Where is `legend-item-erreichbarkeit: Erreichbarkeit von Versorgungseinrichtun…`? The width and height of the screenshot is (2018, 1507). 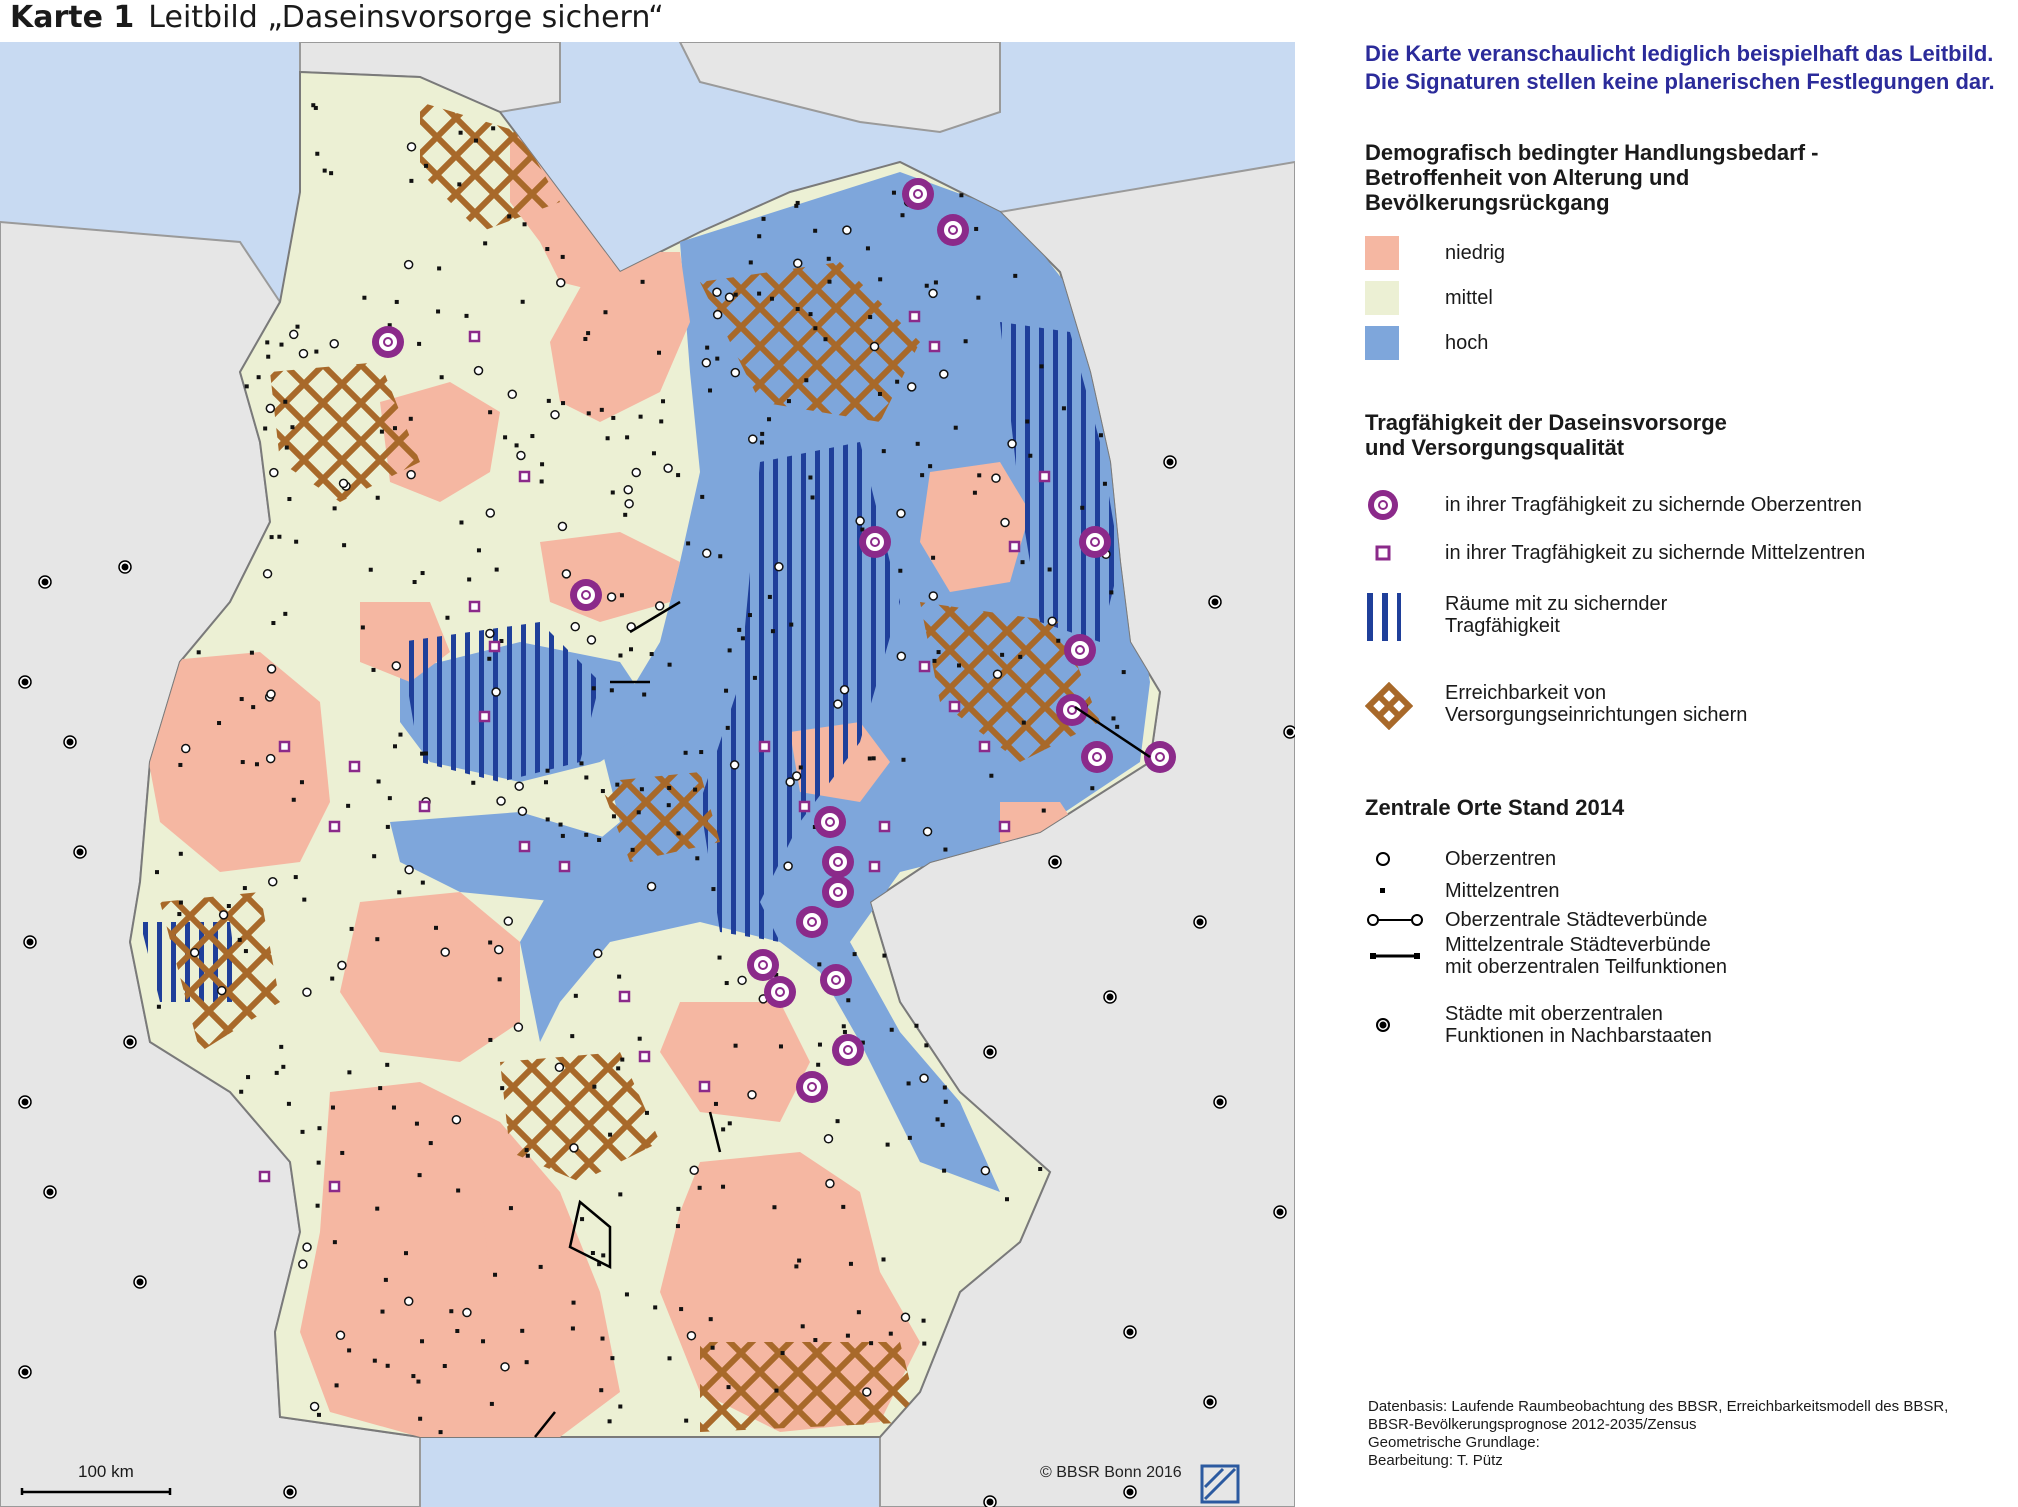
legend-item-erreichbarkeit: Erreichbarkeit von Versorgungseinrichtun… is located at coordinates (1556, 706).